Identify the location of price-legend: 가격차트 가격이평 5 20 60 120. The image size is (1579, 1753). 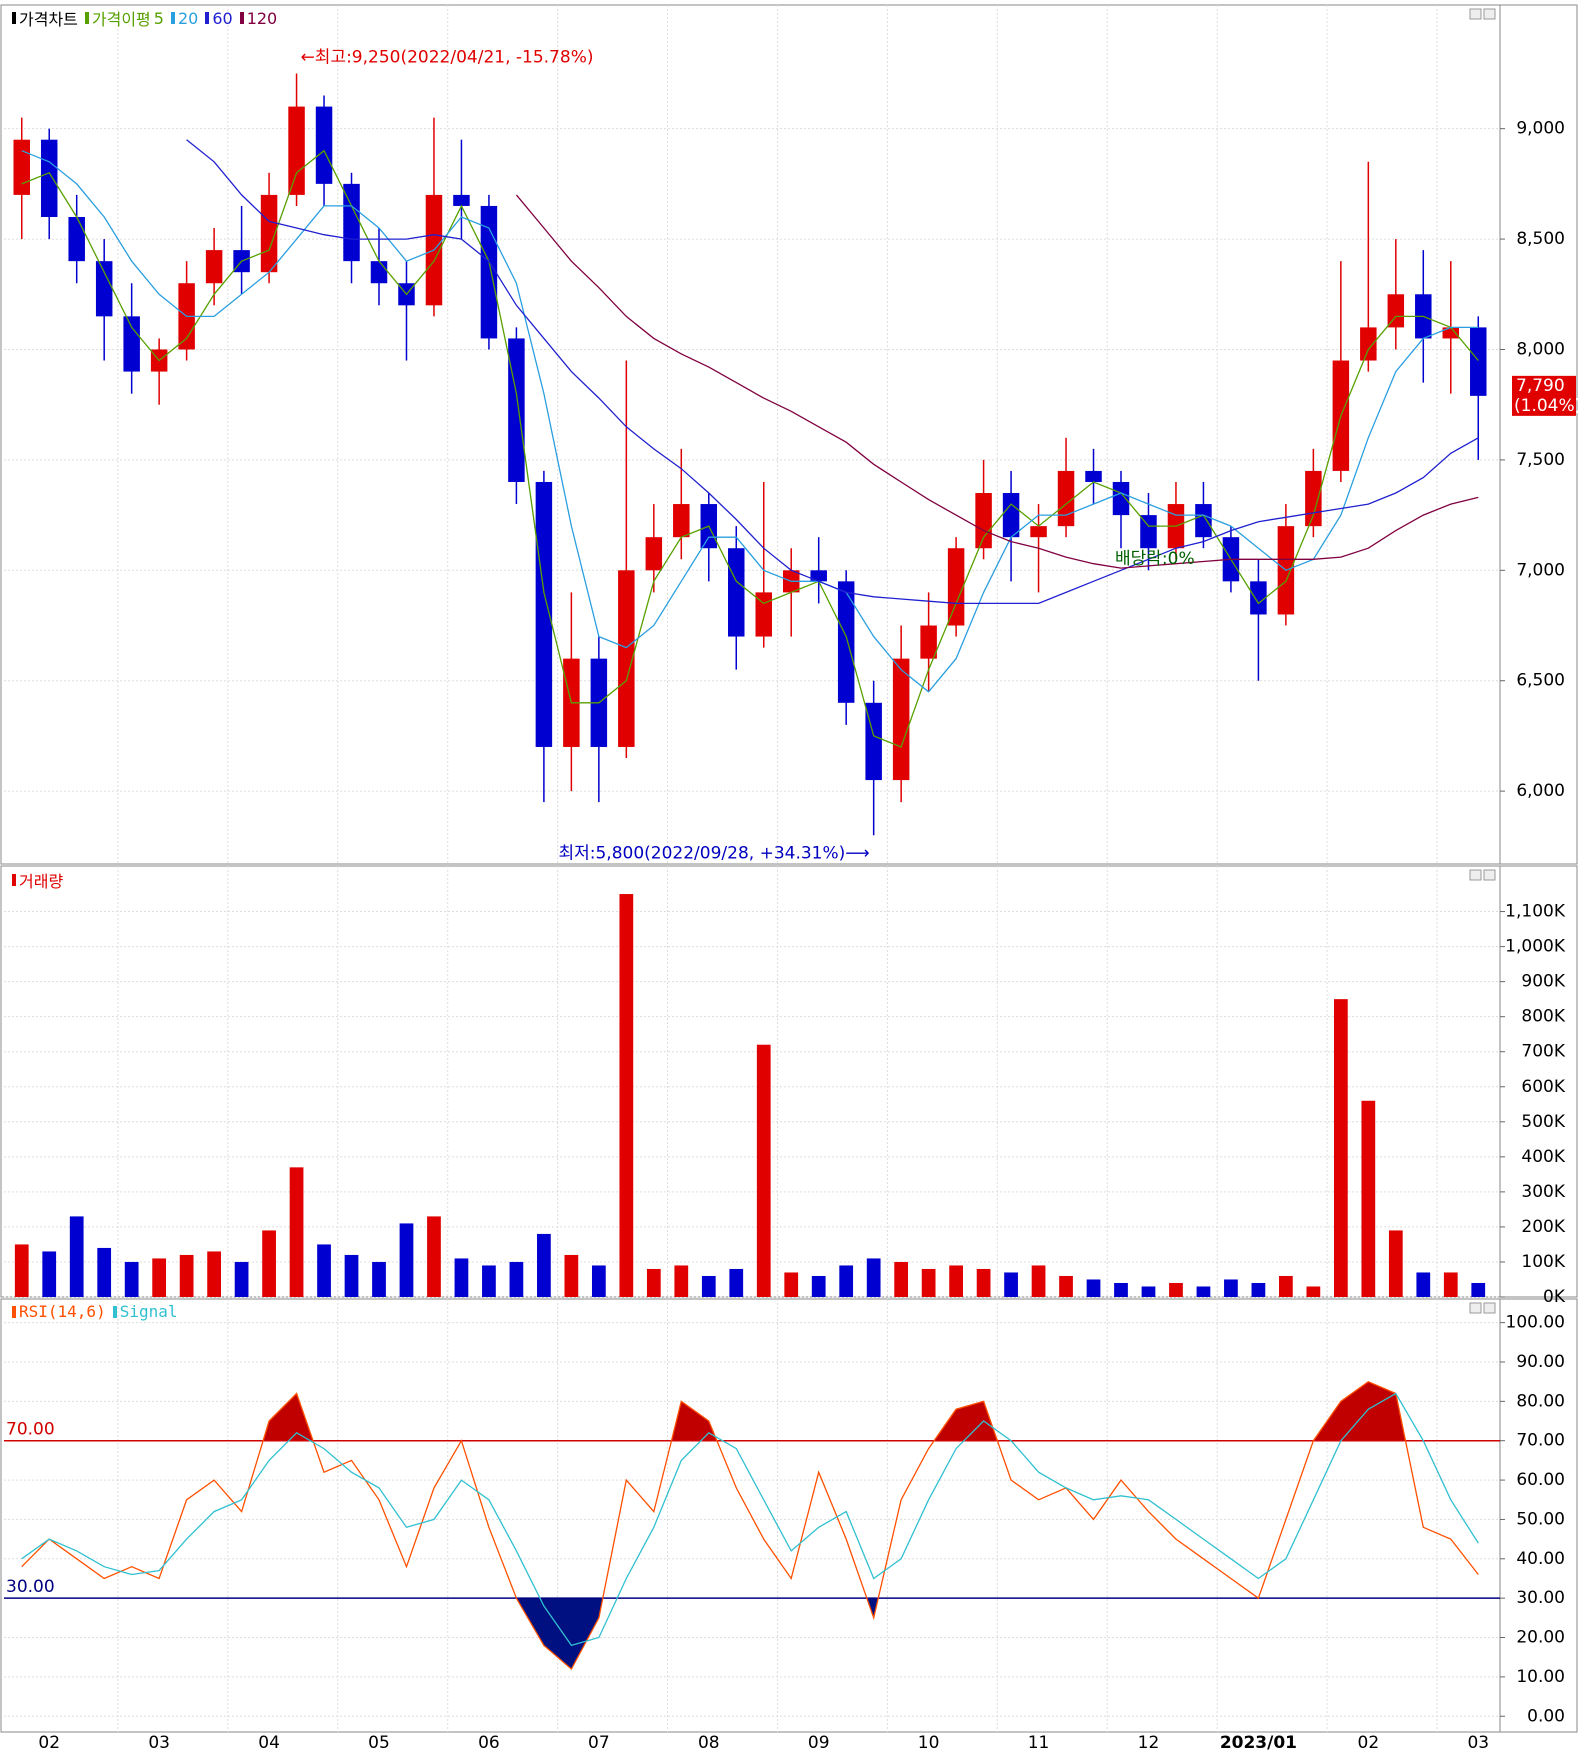
(142, 18).